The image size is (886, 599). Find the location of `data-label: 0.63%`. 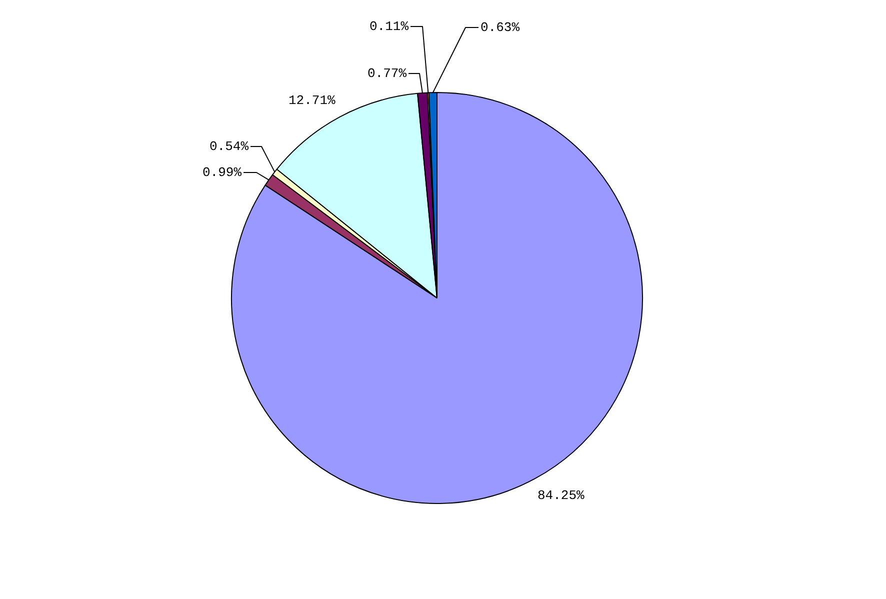

data-label: 0.63% is located at coordinates (500, 27).